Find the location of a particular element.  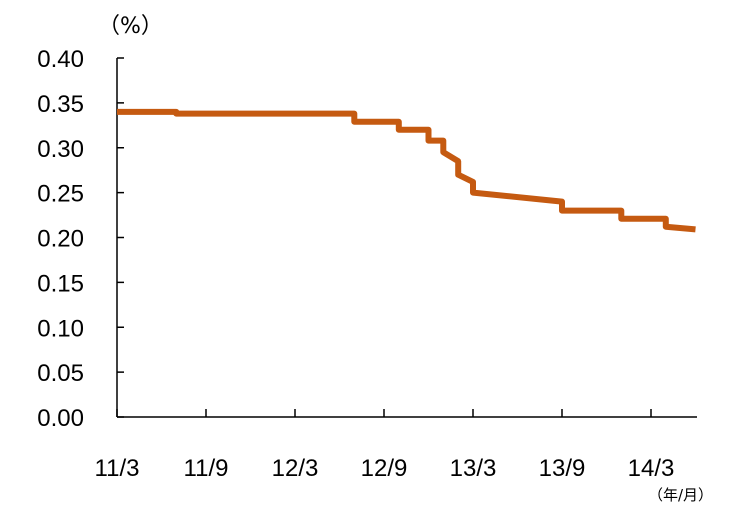

x-tick-label: 12/3 is located at coordinates (295, 468).